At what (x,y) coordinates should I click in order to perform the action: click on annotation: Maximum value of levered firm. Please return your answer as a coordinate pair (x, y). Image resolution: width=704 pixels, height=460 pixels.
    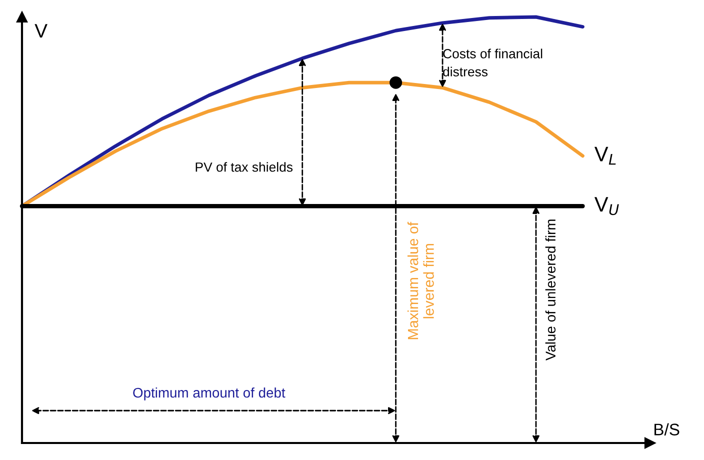
    Looking at the image, I should click on (420, 281).